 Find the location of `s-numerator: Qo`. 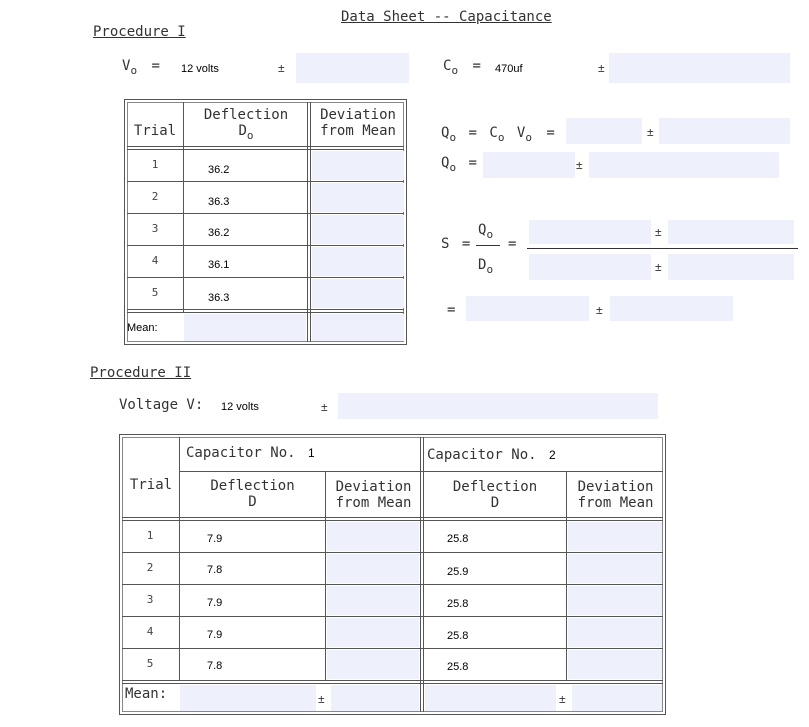

s-numerator: Qo is located at coordinates (486, 231).